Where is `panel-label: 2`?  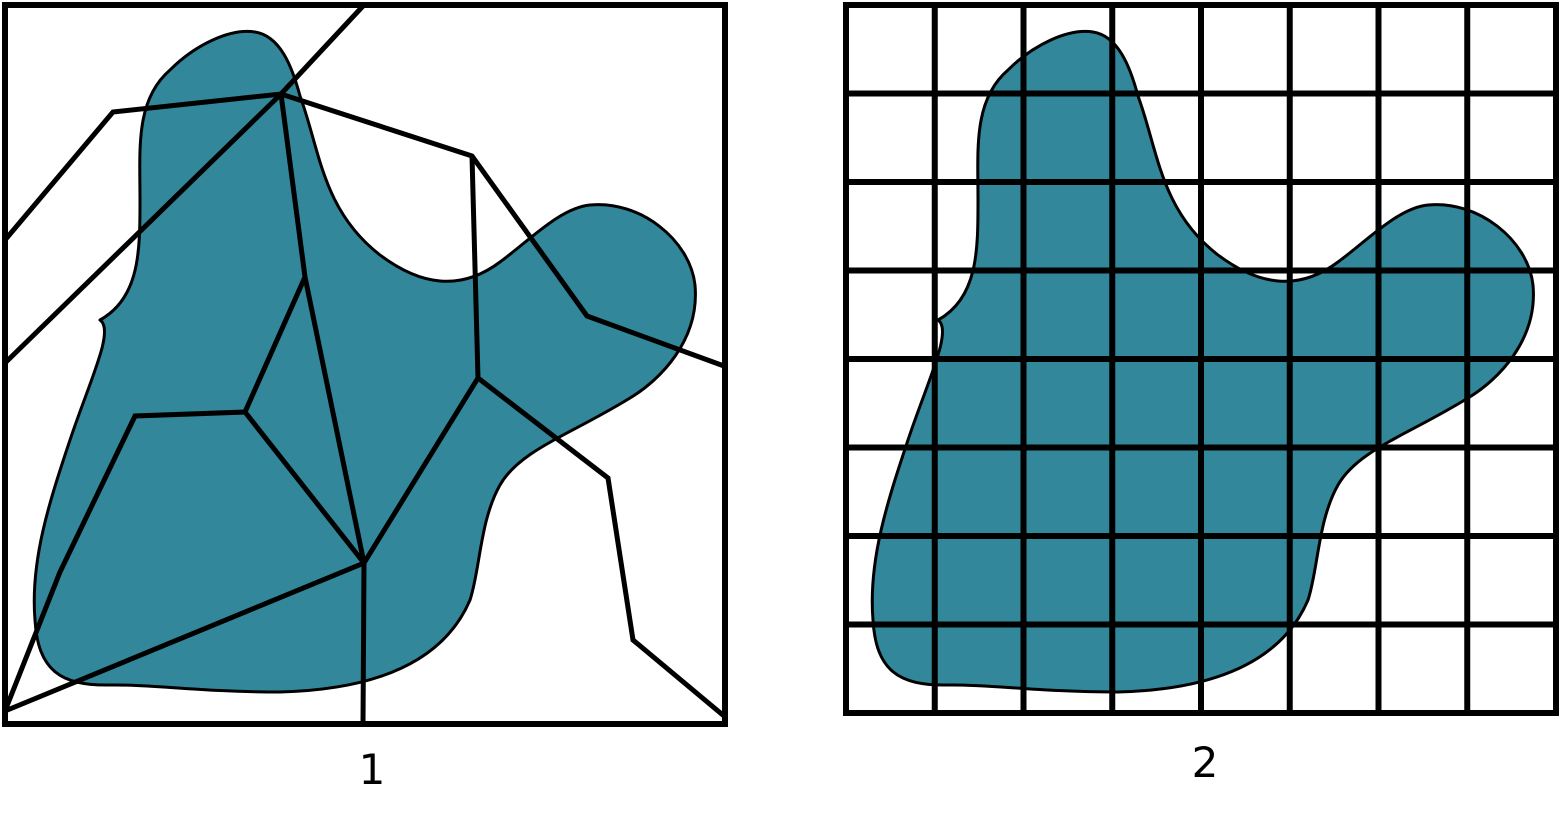
panel-label: 2 is located at coordinates (1205, 762).